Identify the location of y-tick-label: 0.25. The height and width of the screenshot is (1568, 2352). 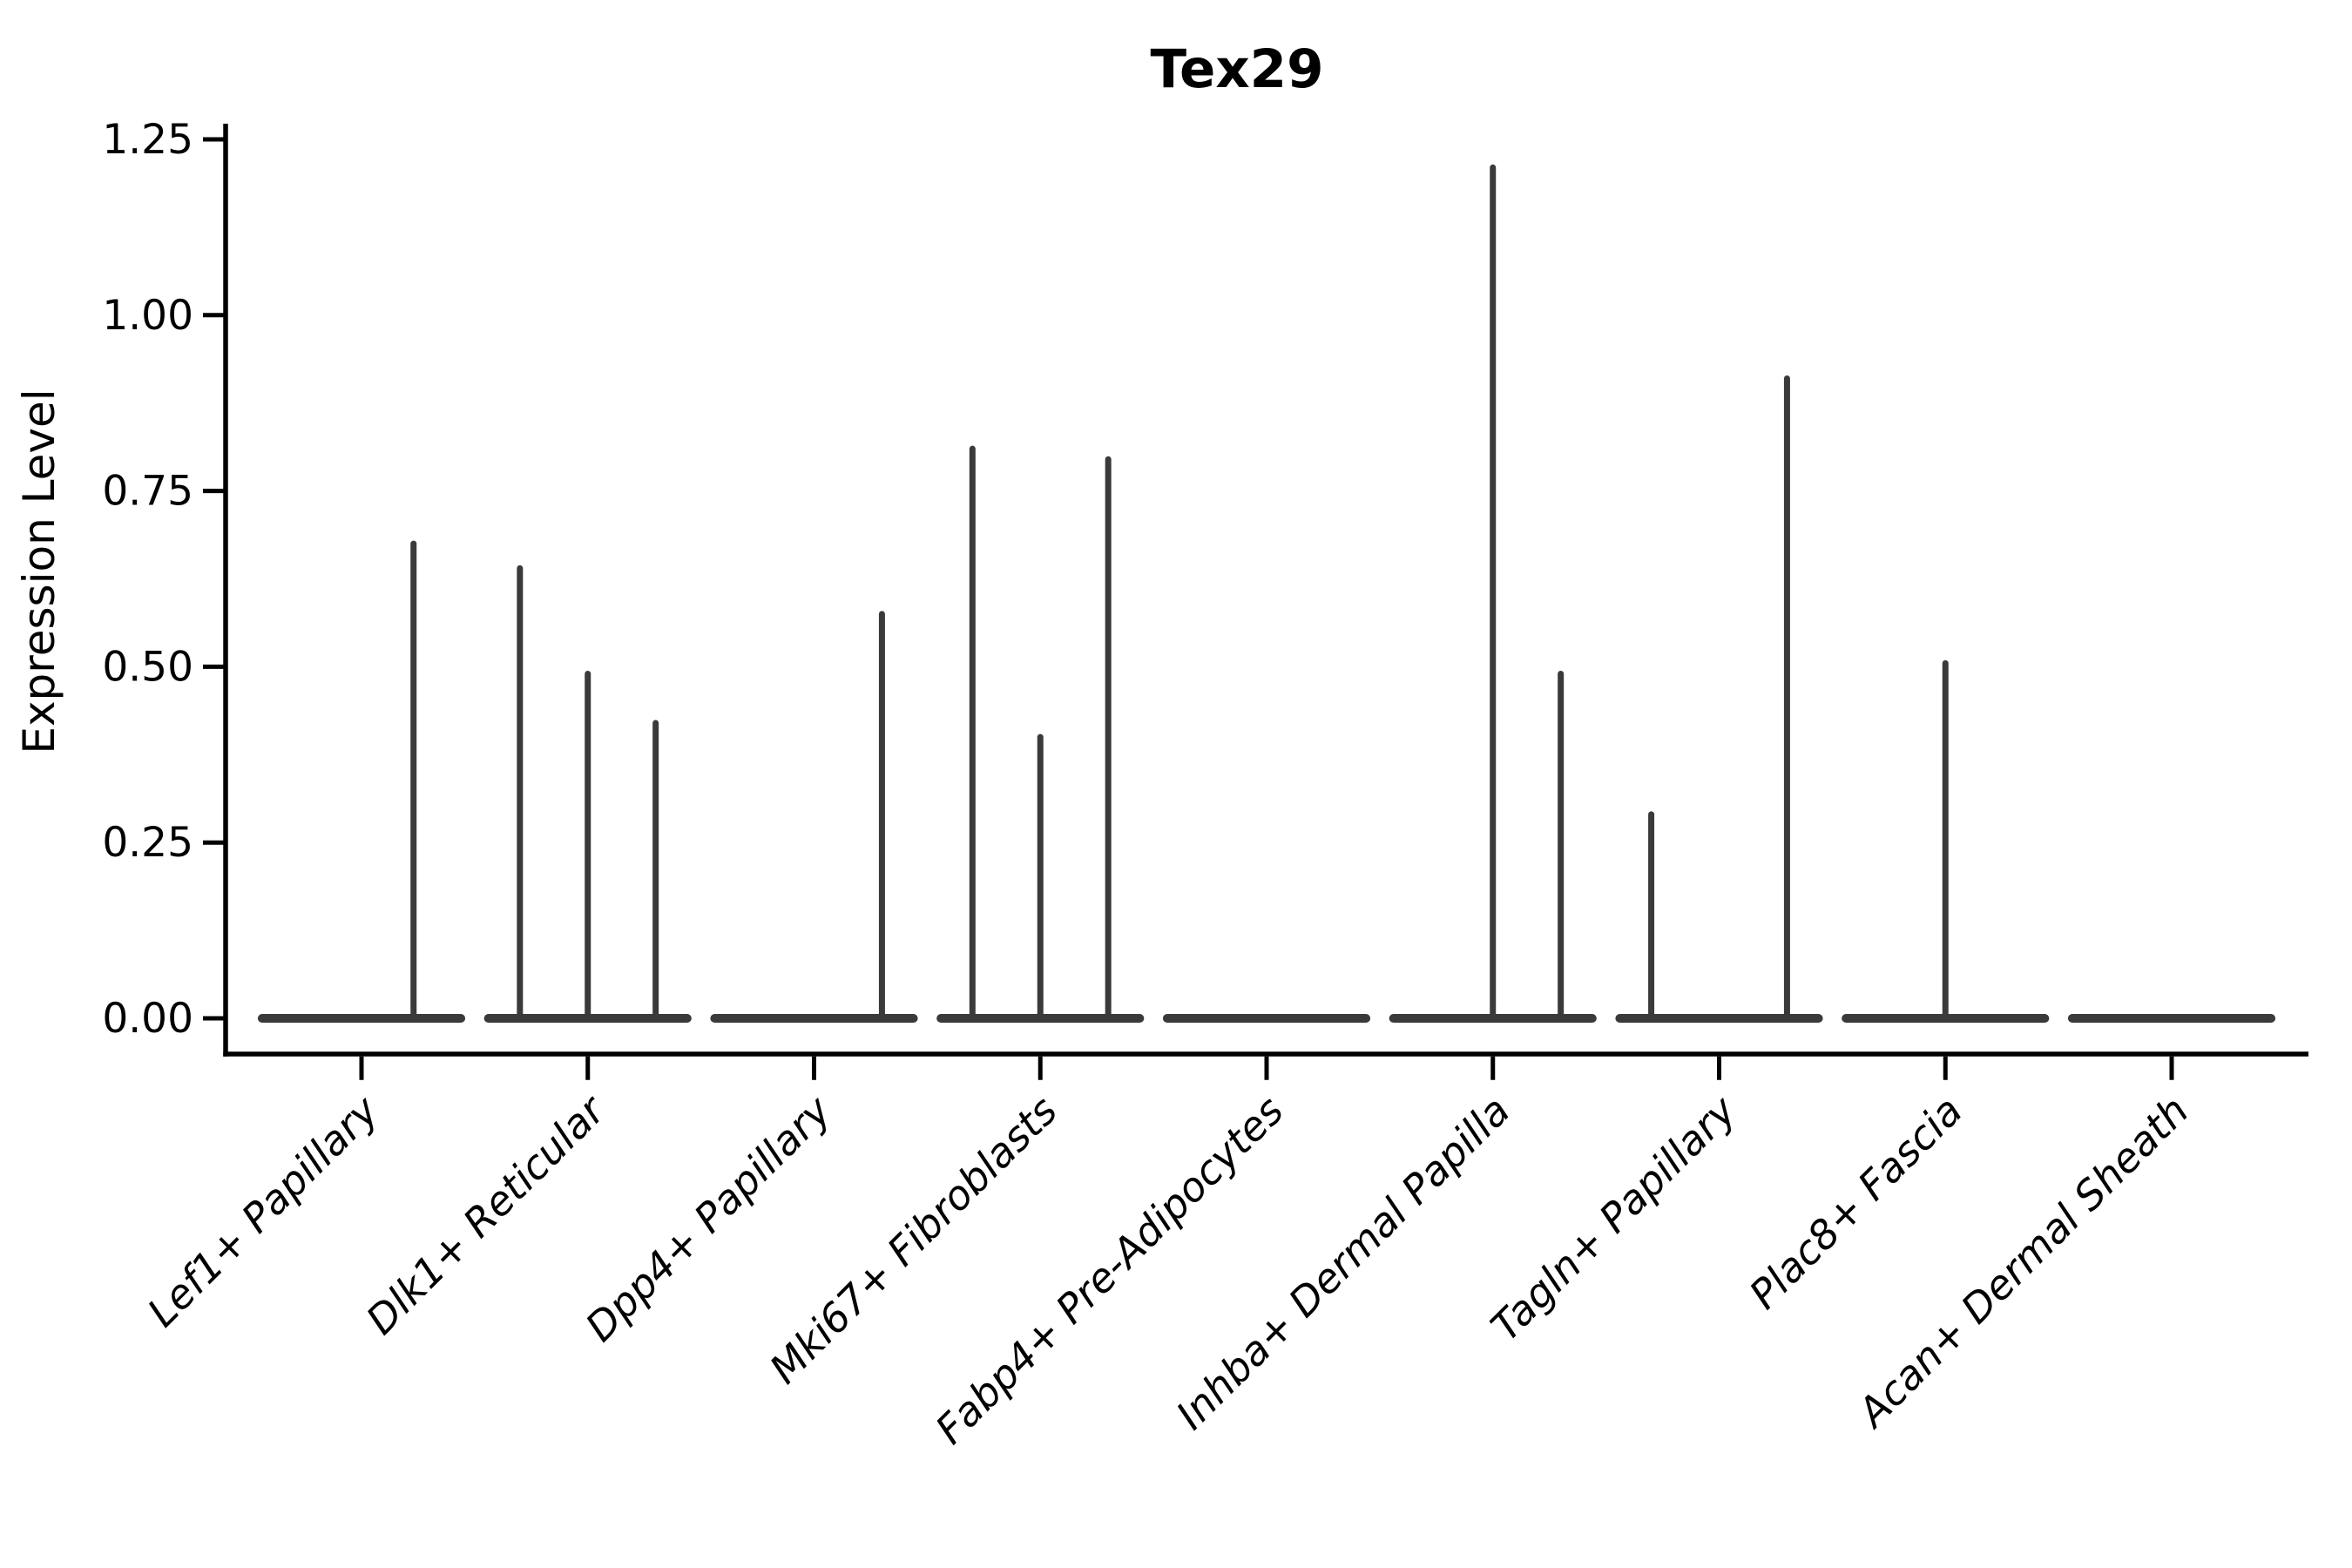
(147, 843).